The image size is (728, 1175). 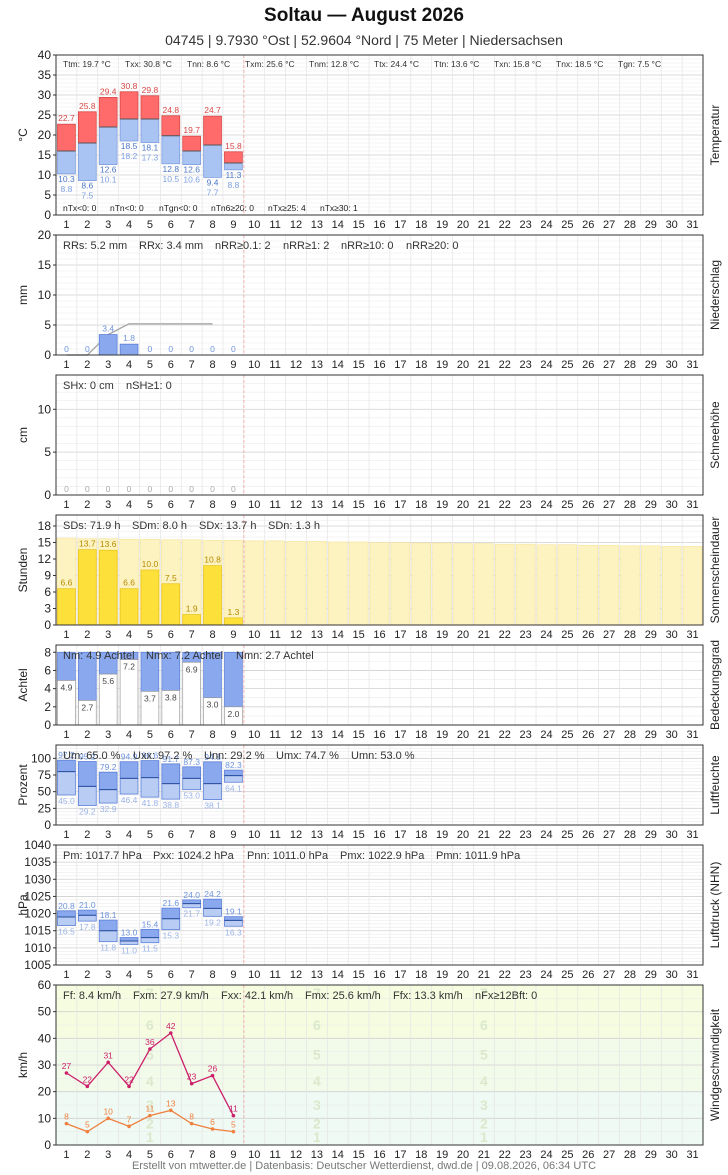 I want to click on temp-max-label: 19.7, so click(x=191, y=130).